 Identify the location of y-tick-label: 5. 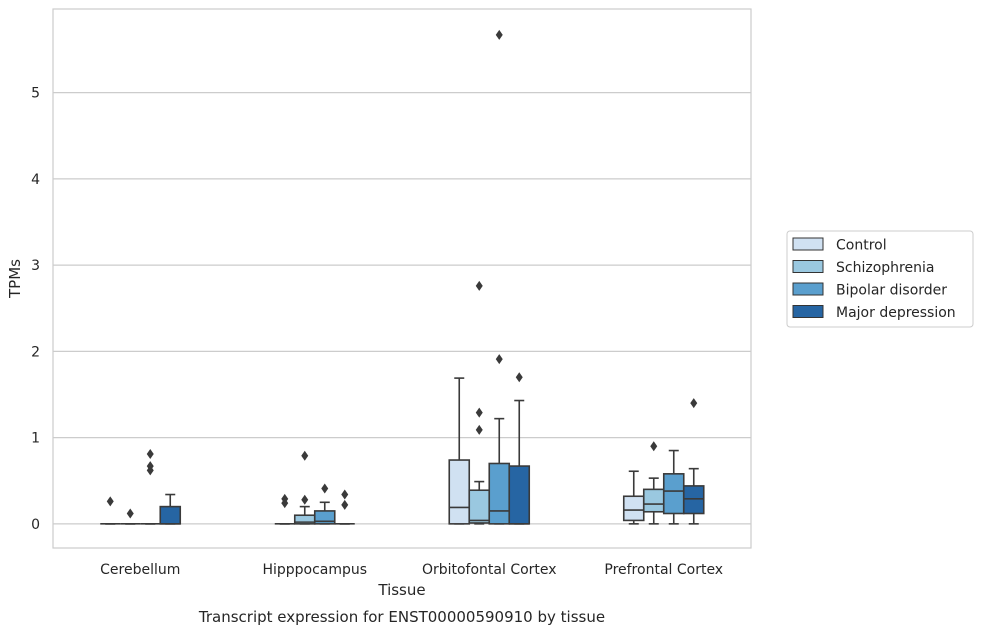
(35, 94).